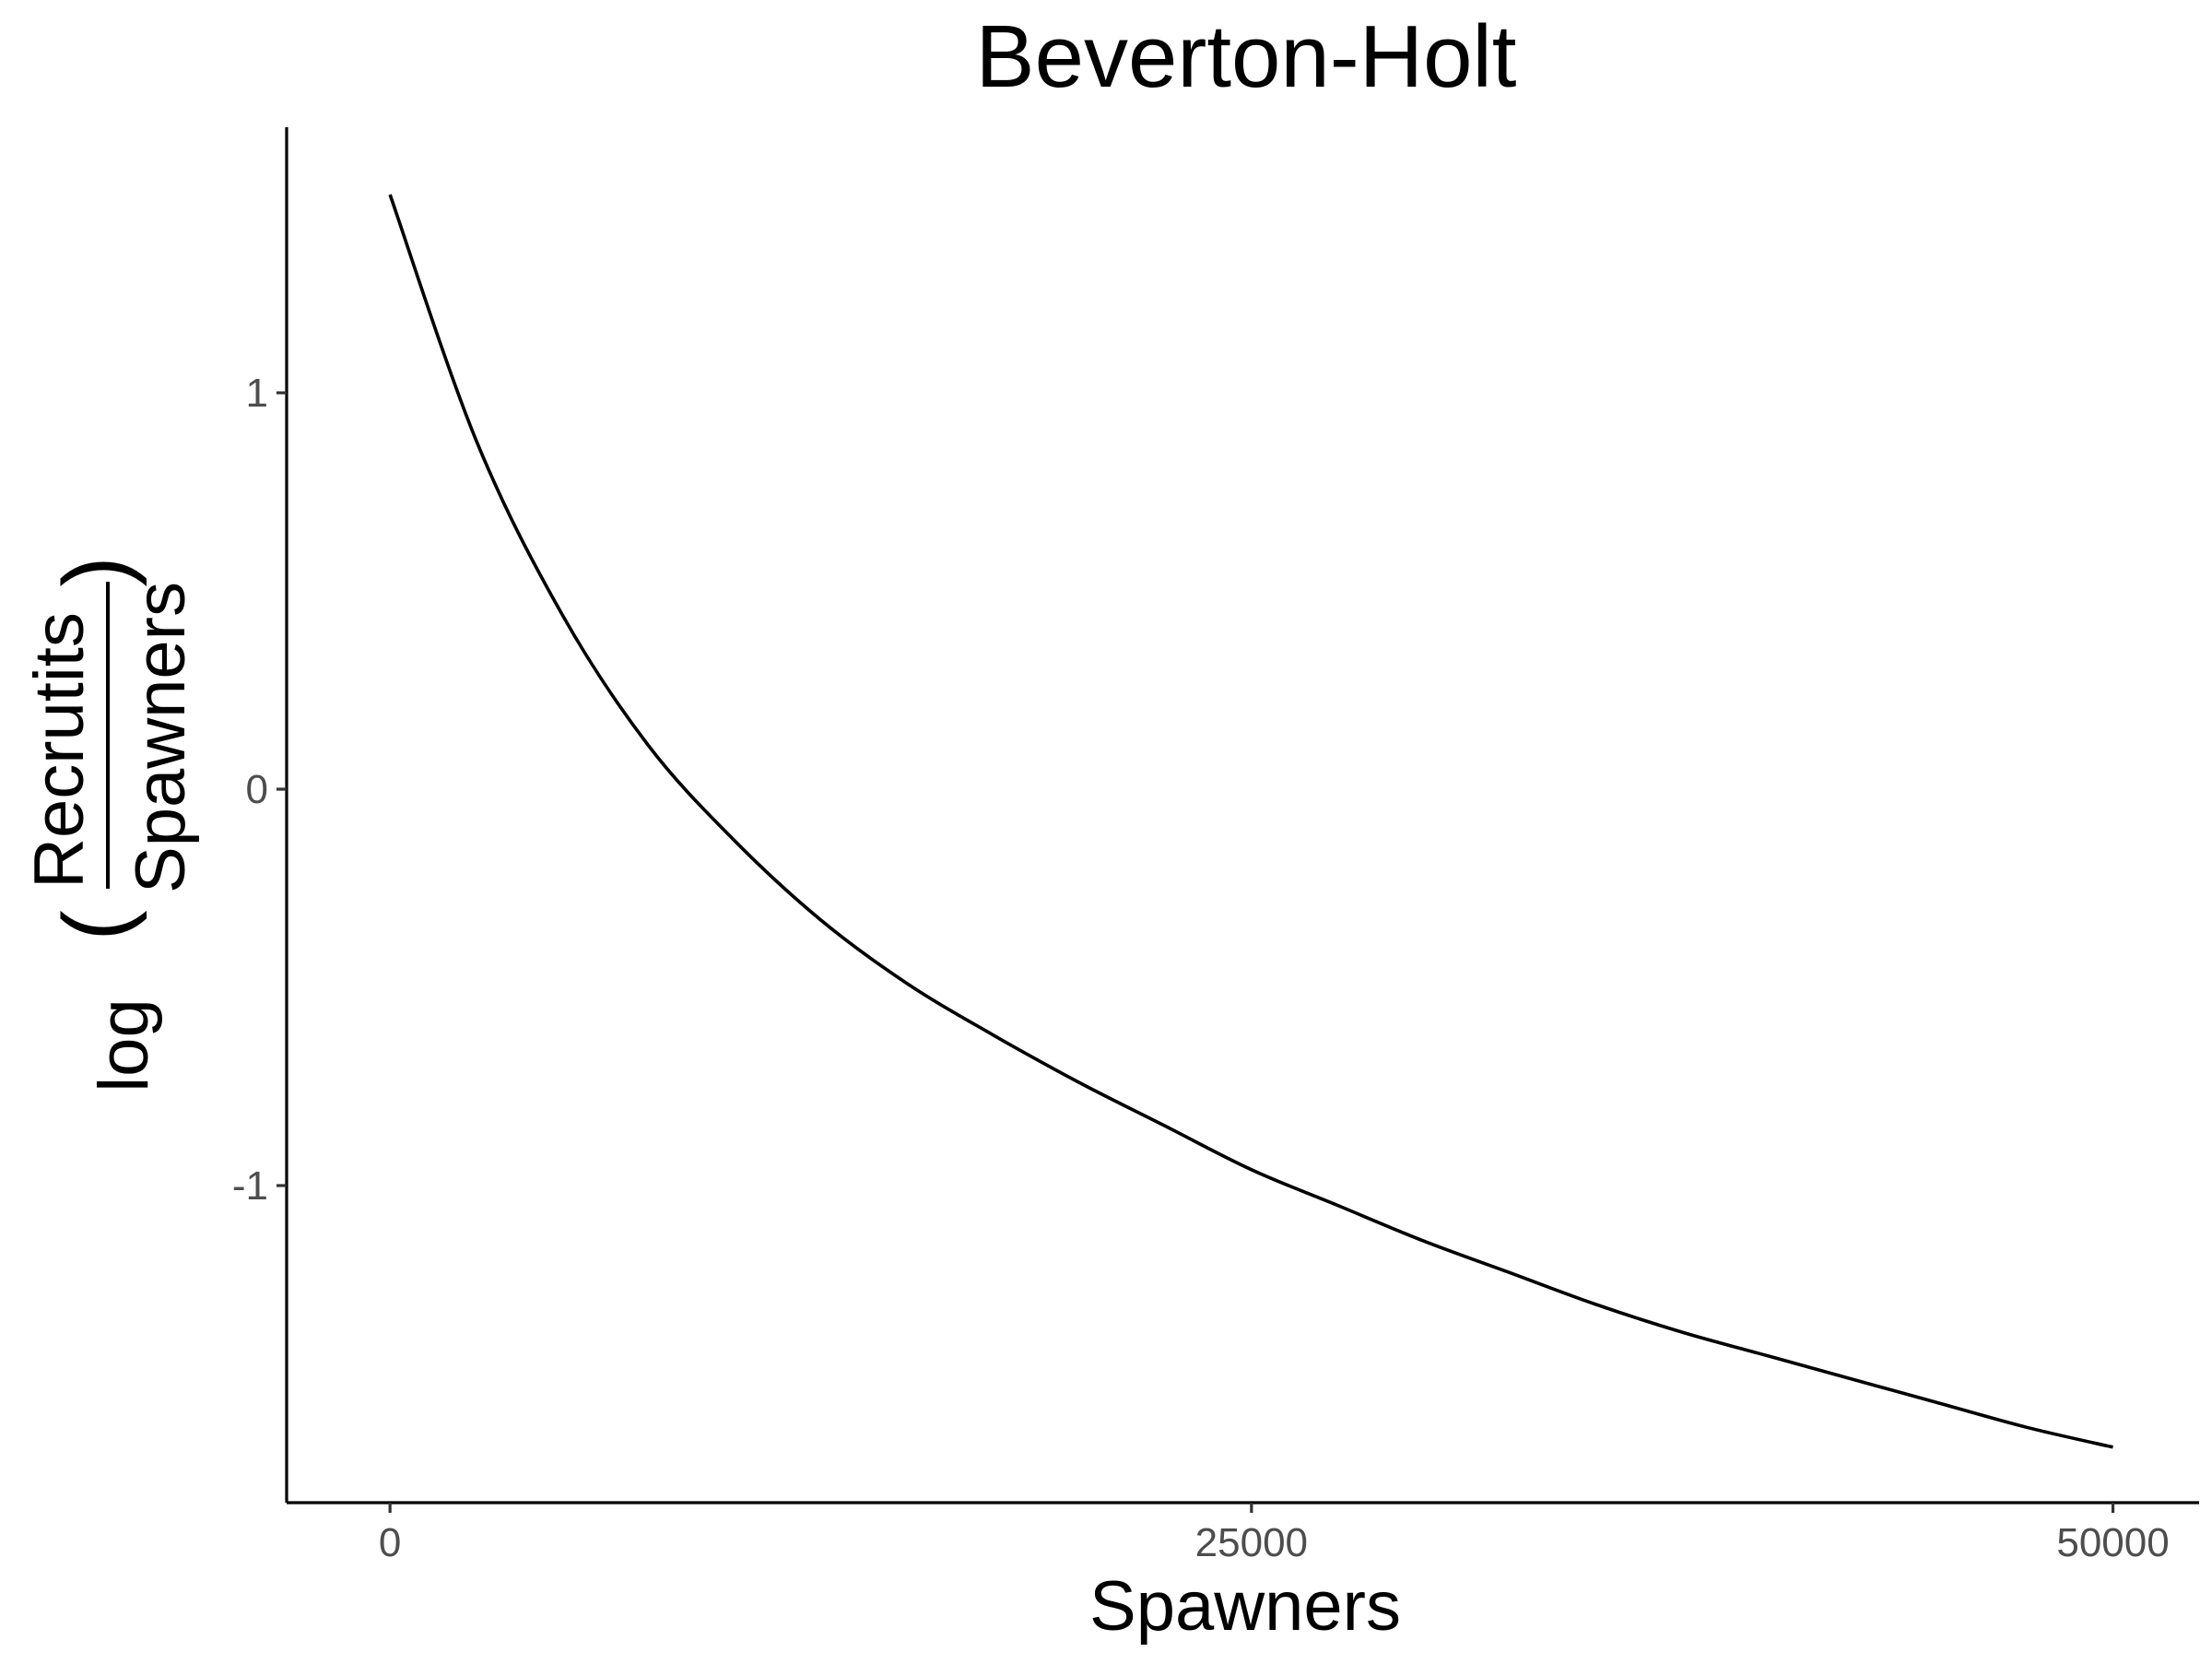  What do you see at coordinates (390, 1542) in the screenshot?
I see `x-tick-label: 0` at bounding box center [390, 1542].